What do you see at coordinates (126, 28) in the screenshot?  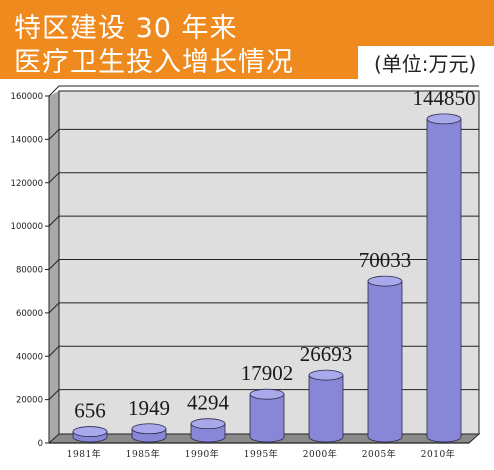 I see `chart-title-line-1: 特区建设 30 年来` at bounding box center [126, 28].